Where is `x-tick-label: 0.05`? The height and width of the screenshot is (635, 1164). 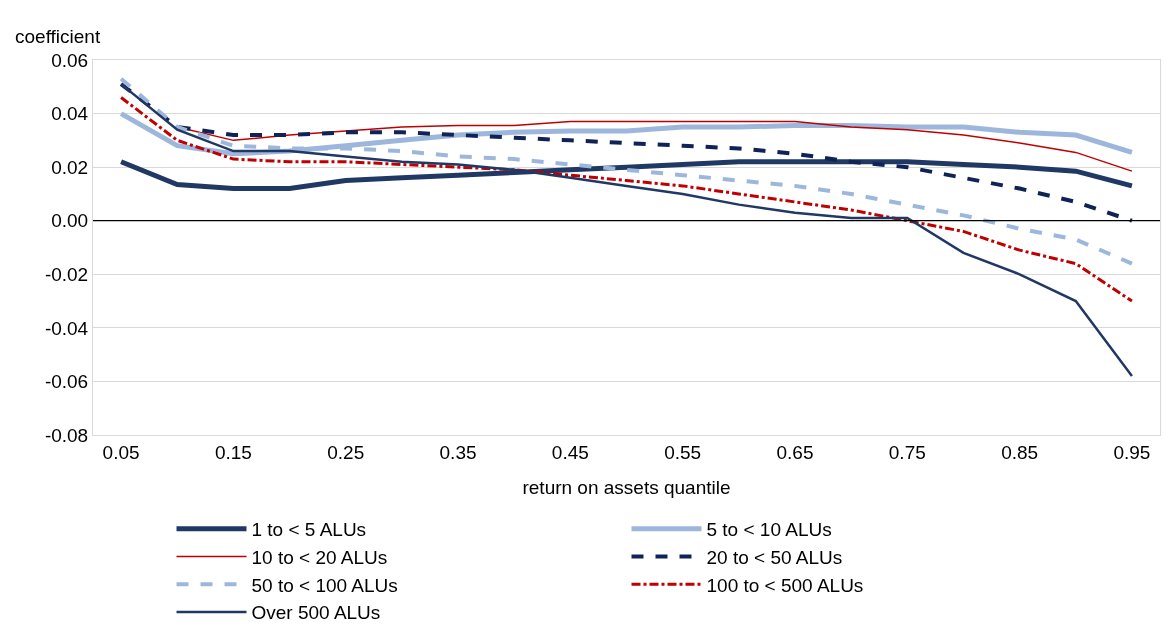 x-tick-label: 0.05 is located at coordinates (121, 452).